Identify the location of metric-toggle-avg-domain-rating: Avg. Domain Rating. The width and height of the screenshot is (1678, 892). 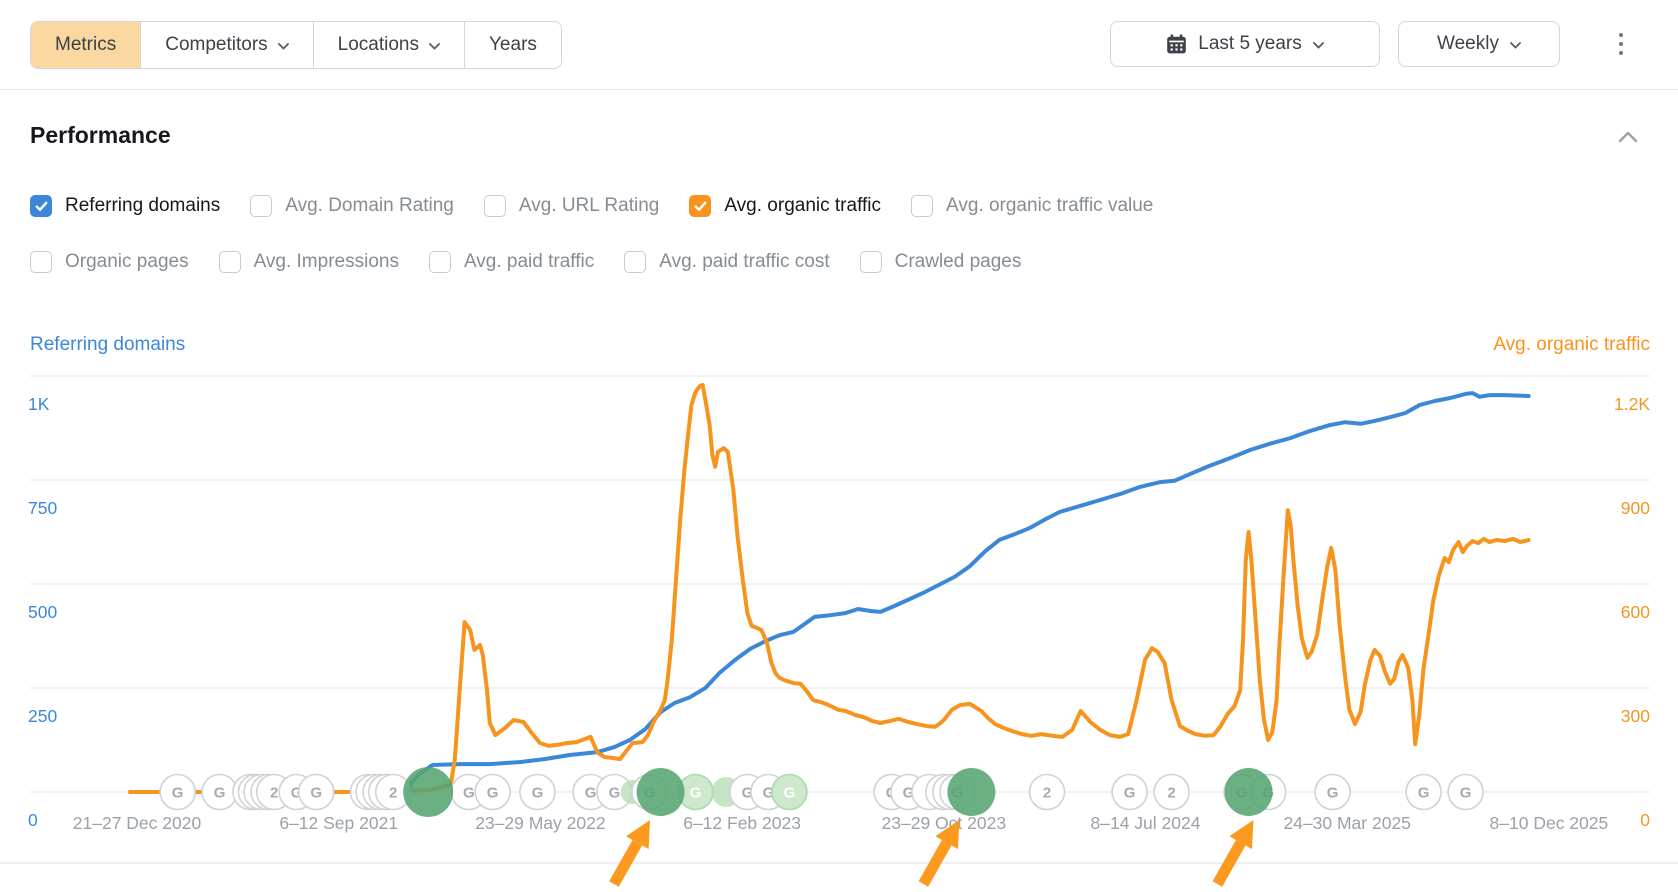
(352, 206).